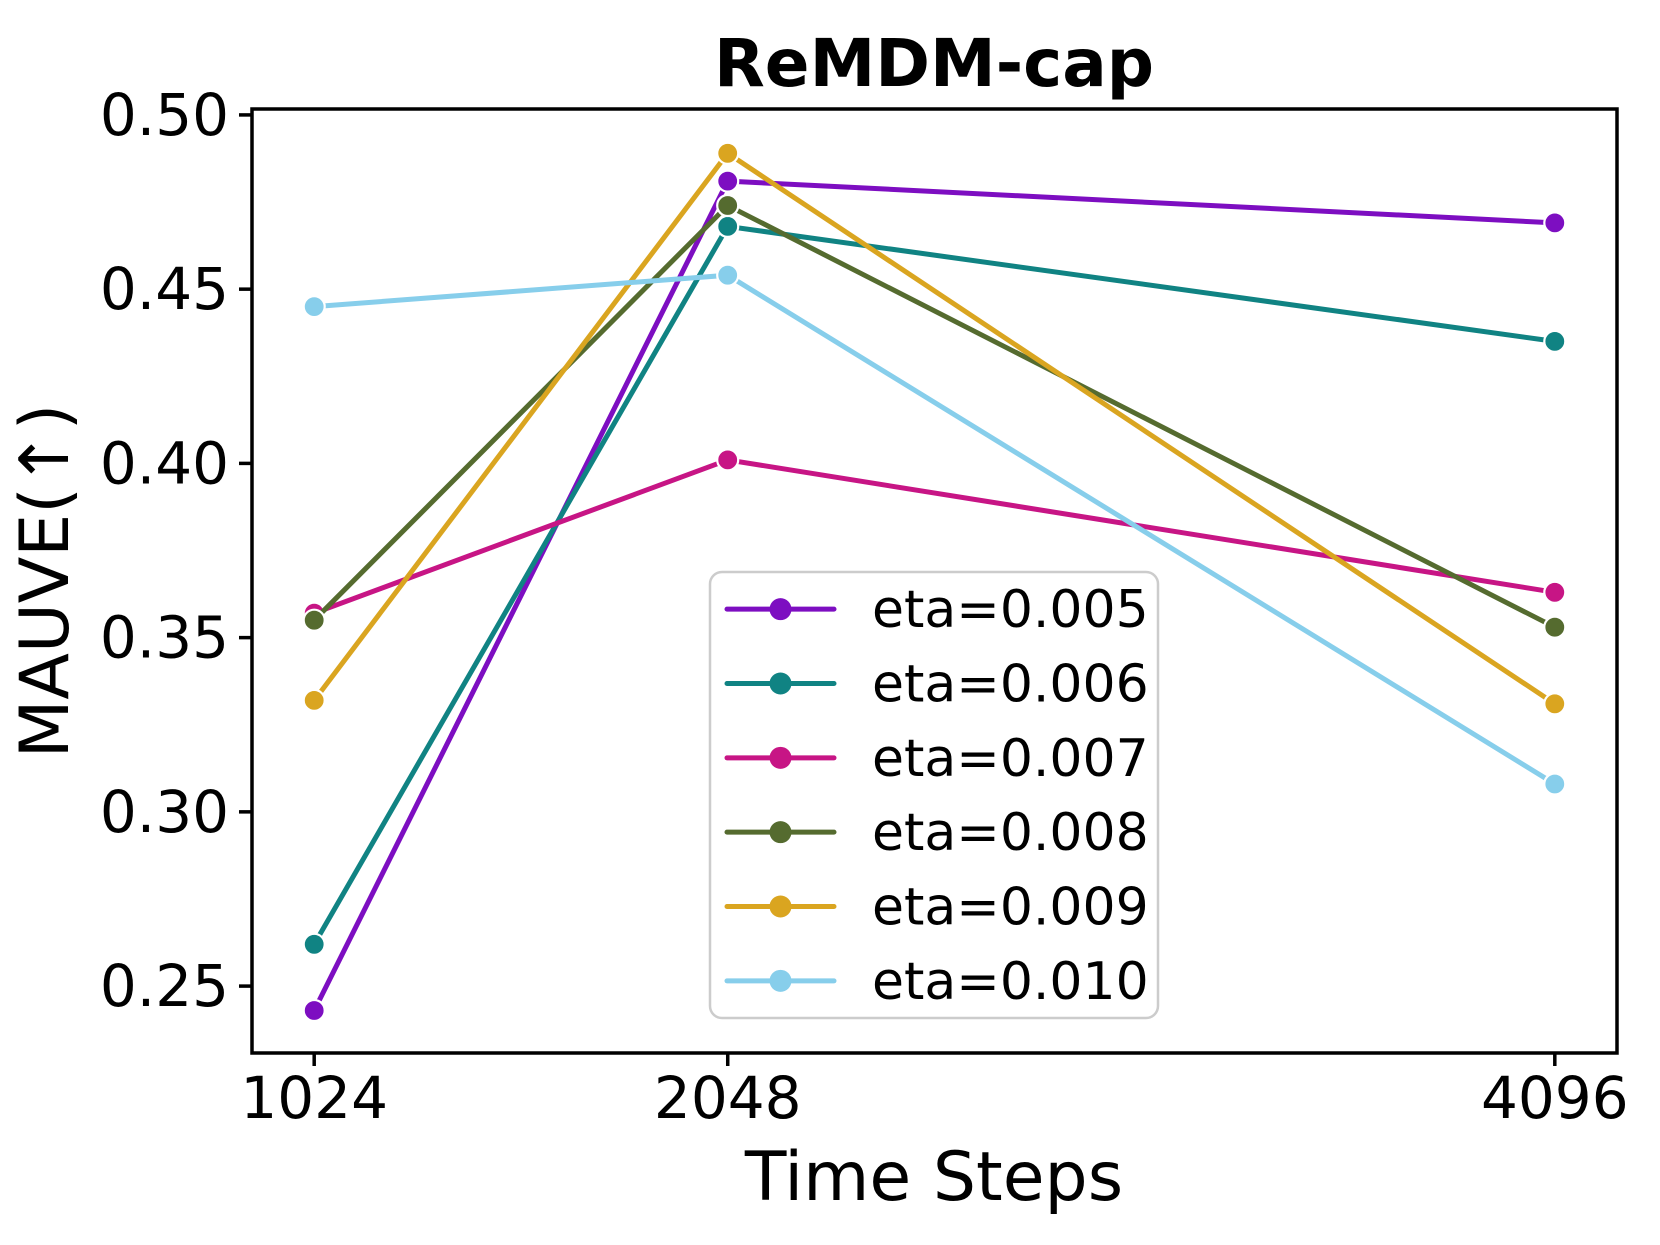 Image resolution: width=1660 pixels, height=1245 pixels. Describe the element at coordinates (314, 1098) in the screenshot. I see `x-tick-label: 1024` at that location.